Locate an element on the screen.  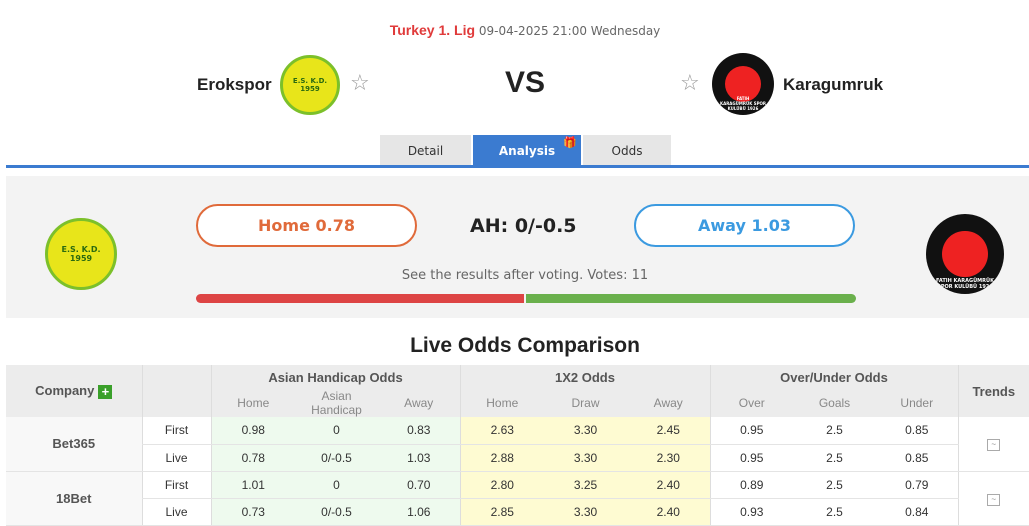
vote-bar-home is located at coordinates (360, 298).